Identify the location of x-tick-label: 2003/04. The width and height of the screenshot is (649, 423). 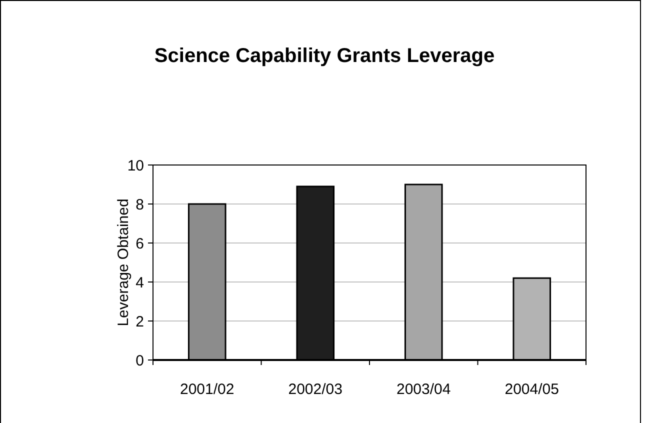
(423, 389).